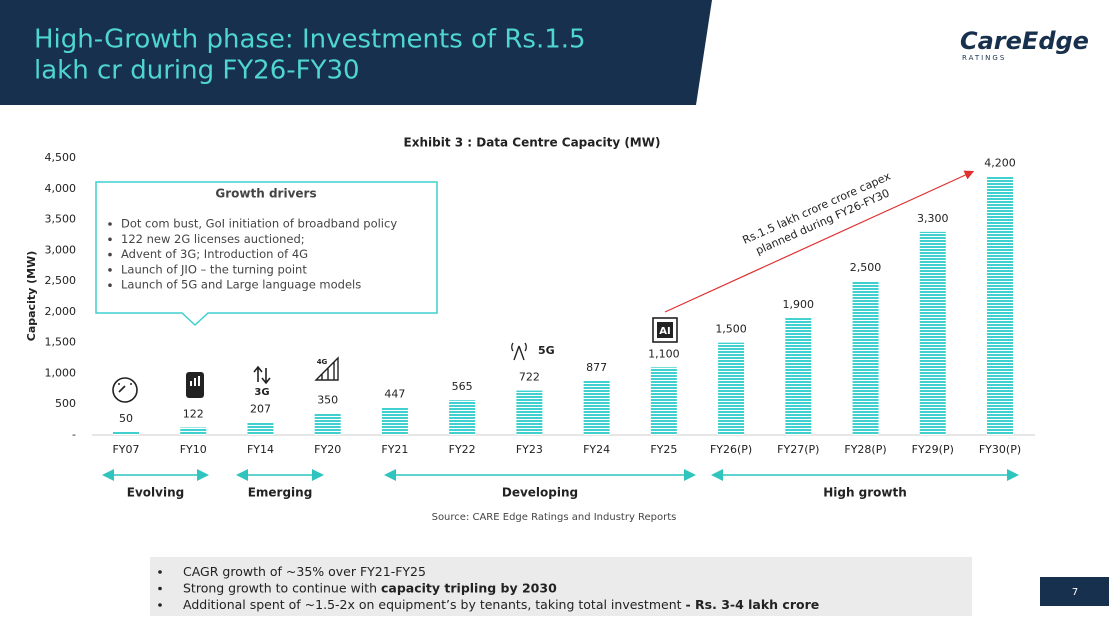 This screenshot has height=624, width=1109. I want to click on x-tick-label: FY20, so click(327, 449).